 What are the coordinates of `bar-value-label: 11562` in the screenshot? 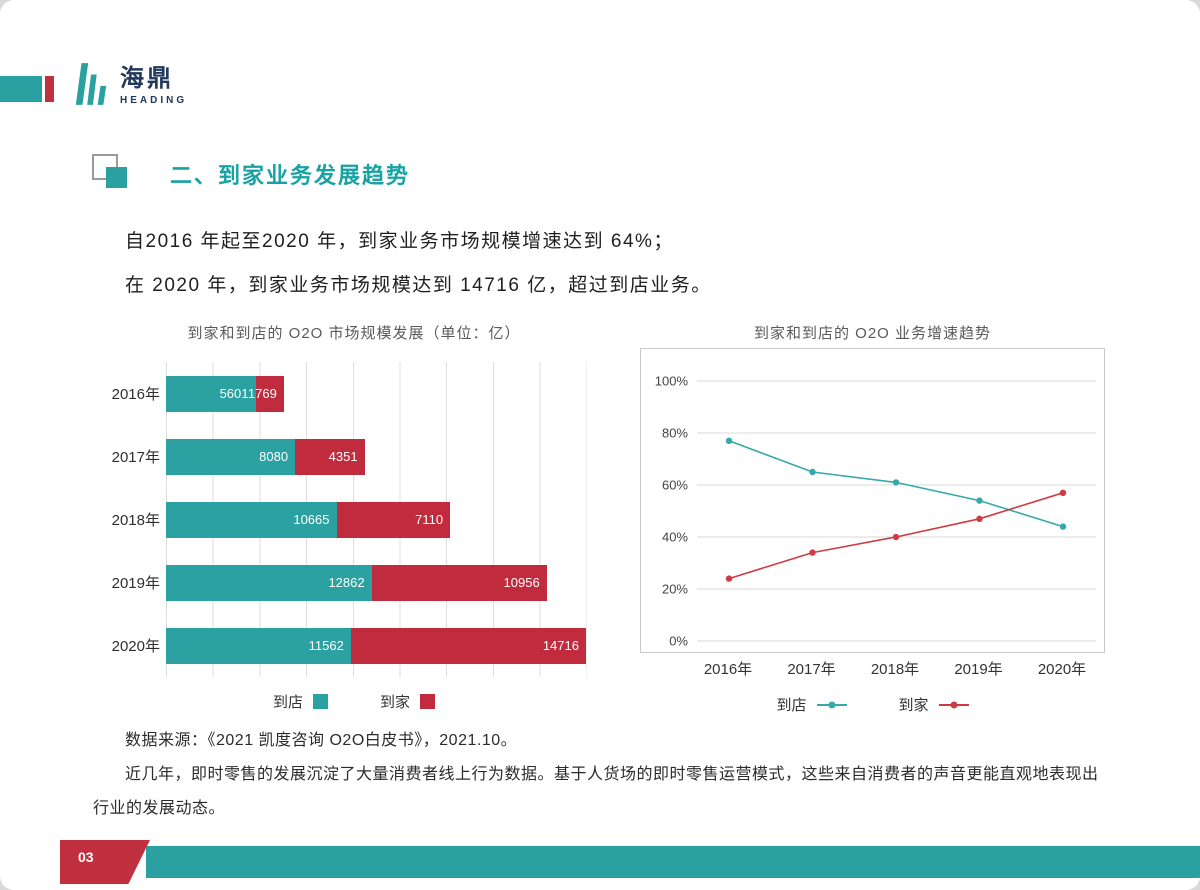 It's located at (326, 645).